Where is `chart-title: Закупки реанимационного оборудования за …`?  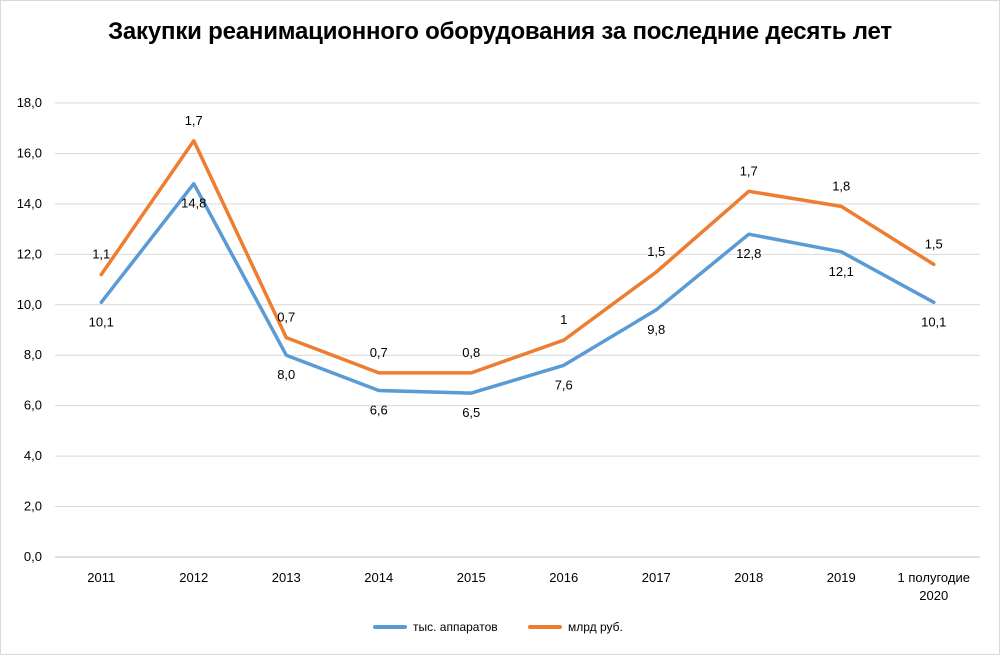 chart-title: Закупки реанимационного оборудования за … is located at coordinates (500, 31).